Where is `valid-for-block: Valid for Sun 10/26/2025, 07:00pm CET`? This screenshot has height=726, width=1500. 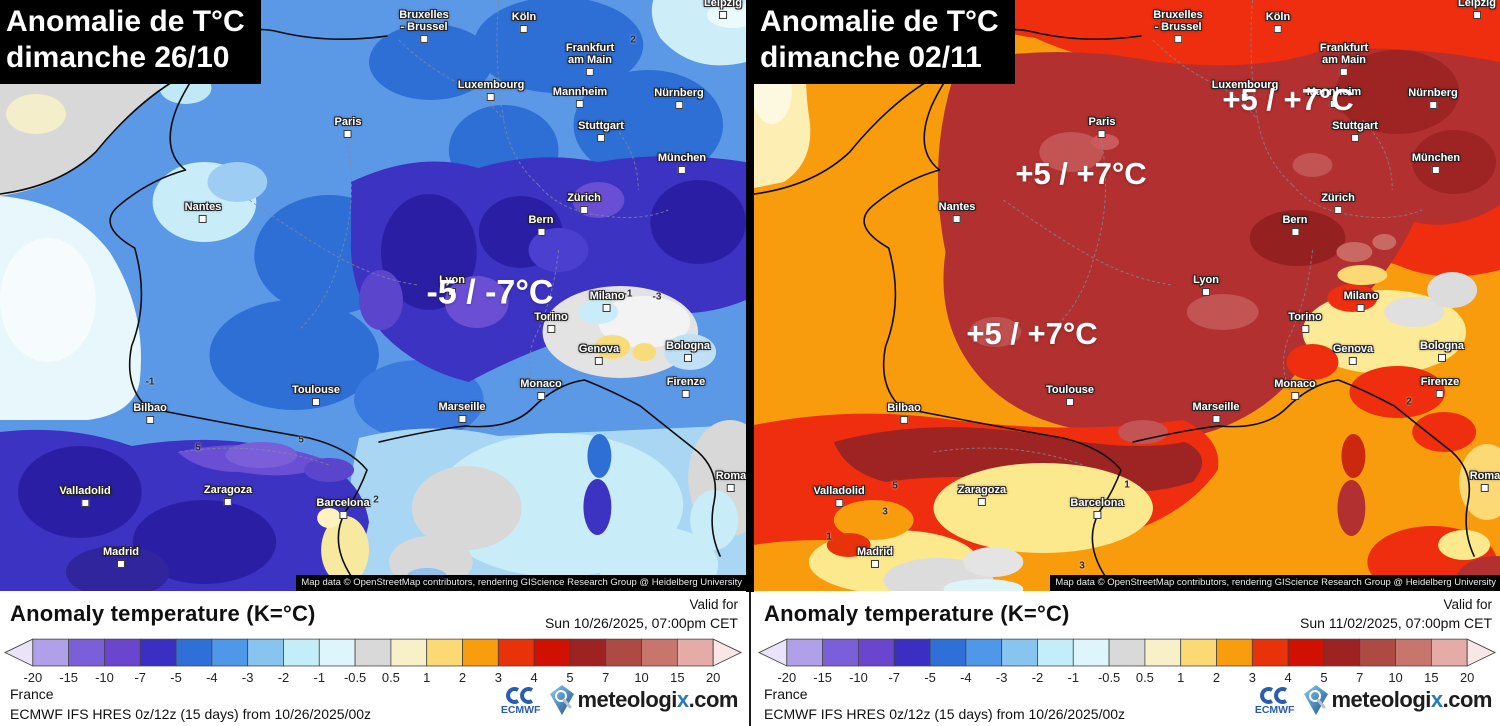
valid-for-block: Valid for Sun 10/26/2025, 07:00pm CET is located at coordinates (641, 614).